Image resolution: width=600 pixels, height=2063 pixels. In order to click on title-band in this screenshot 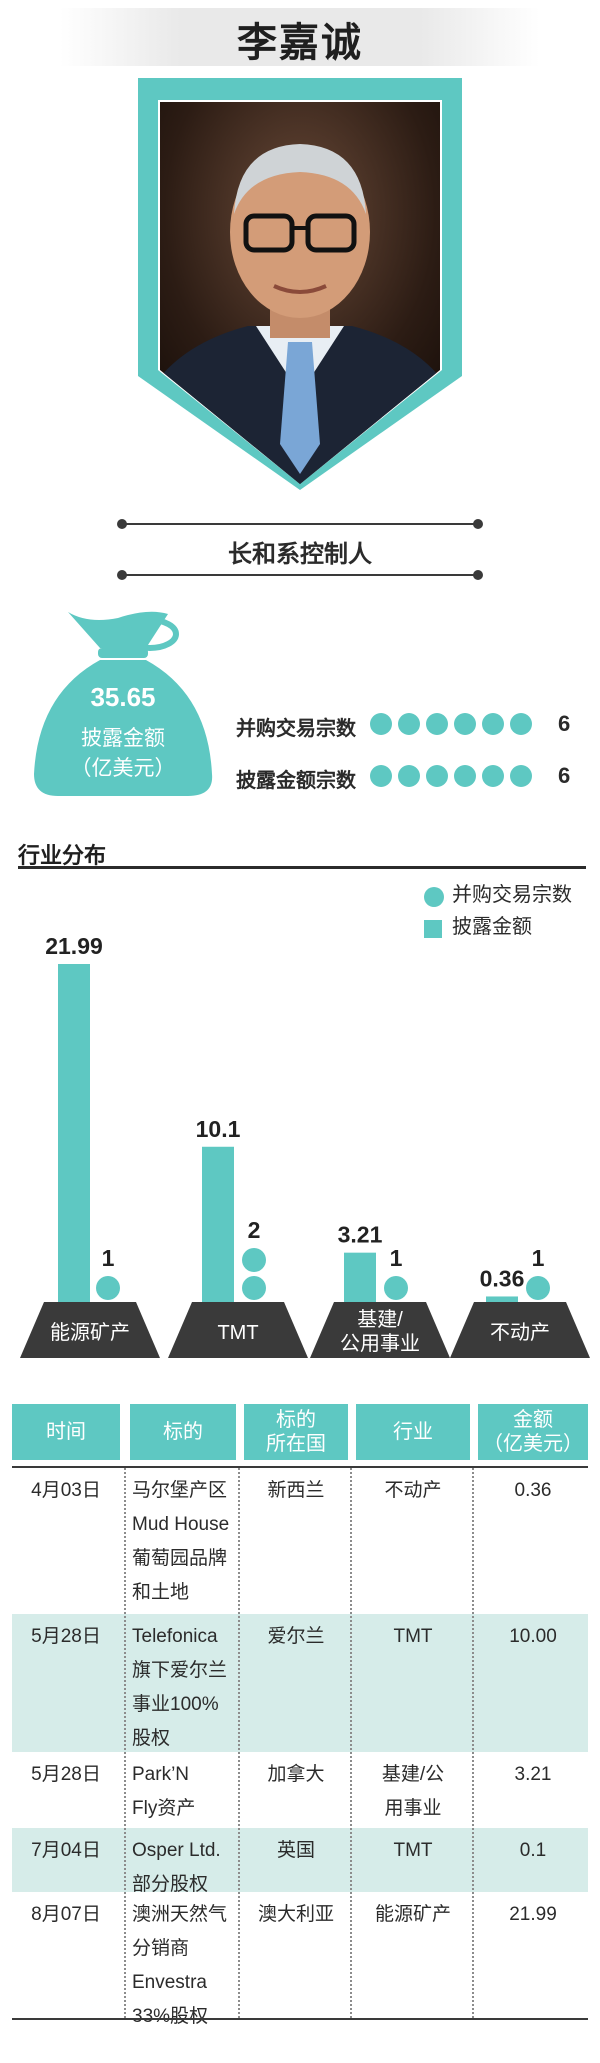, I will do `click(300, 37)`.